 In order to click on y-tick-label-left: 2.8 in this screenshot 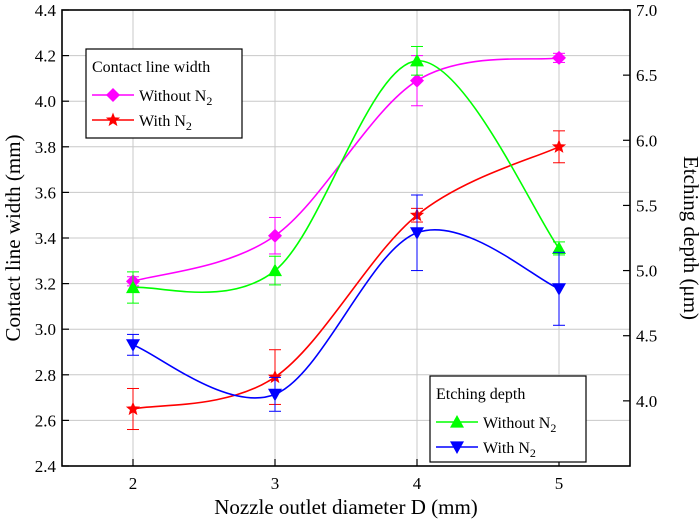, I will do `click(45, 375)`.